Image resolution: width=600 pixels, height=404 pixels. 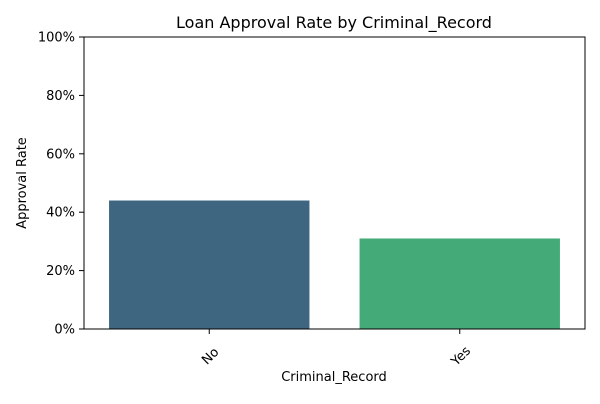 I want to click on y-tick-label: 0%, so click(x=64, y=330).